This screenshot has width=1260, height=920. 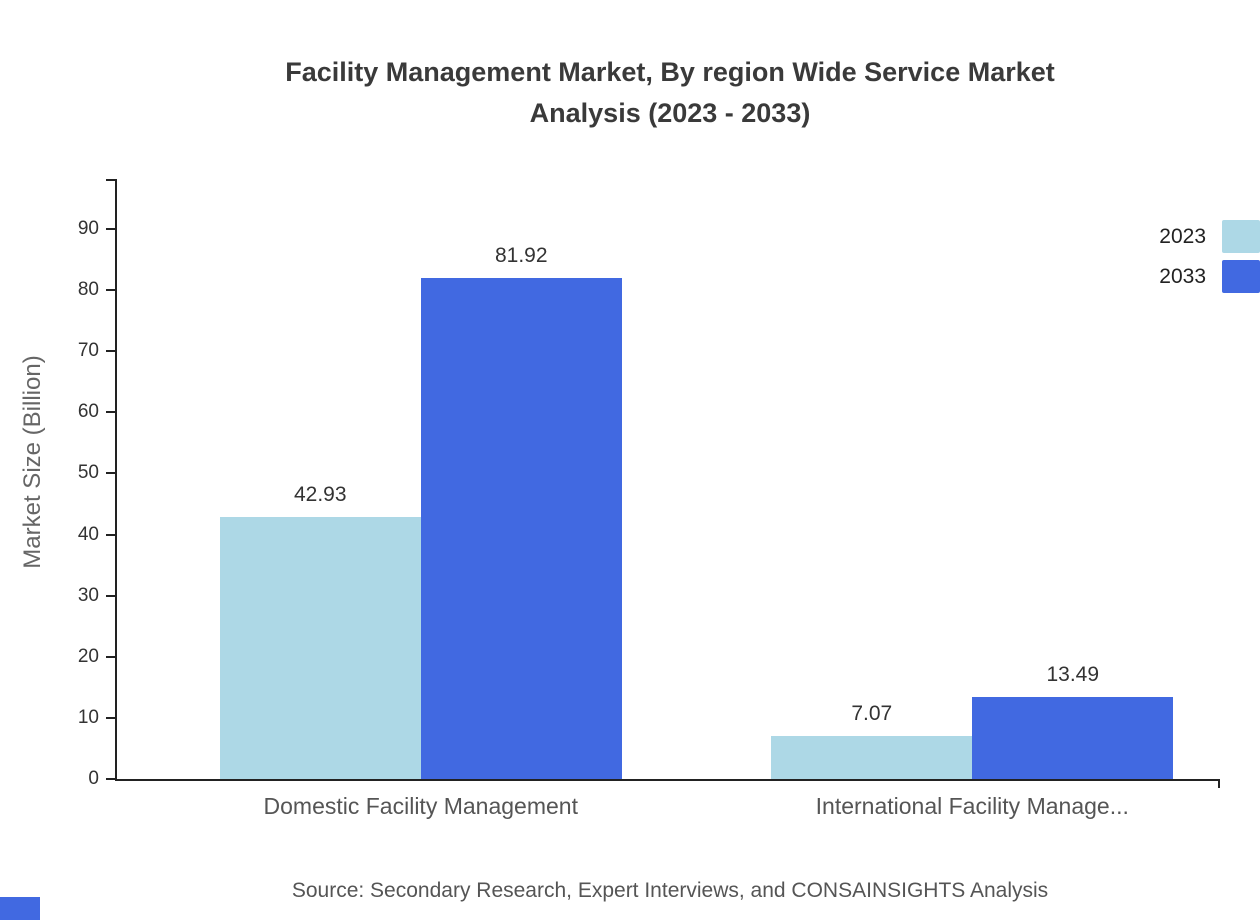 I want to click on y-axis-top-tick, so click(x=111, y=180).